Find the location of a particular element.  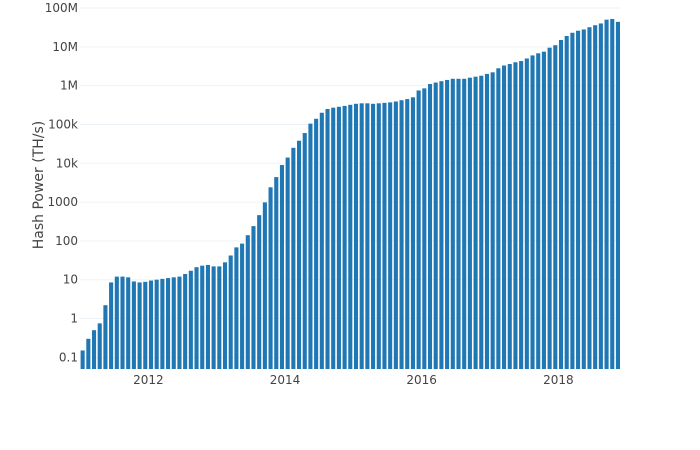

y-axis-title: Hash Power (TH/s) is located at coordinates (39, 185).